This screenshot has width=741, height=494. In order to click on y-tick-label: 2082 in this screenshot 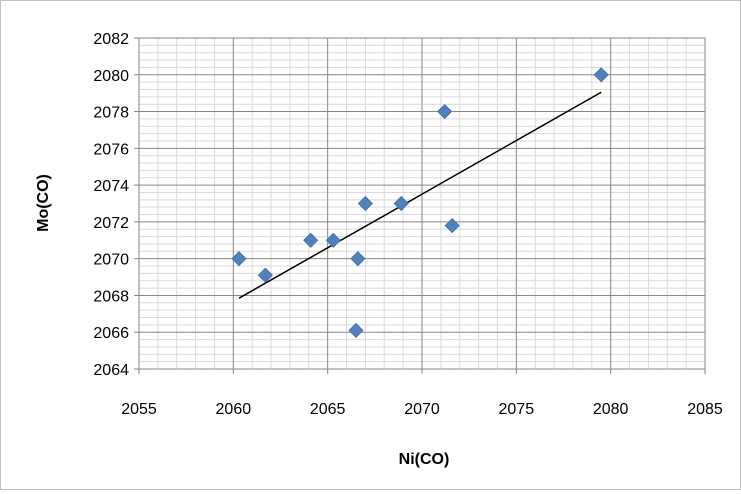, I will do `click(111, 39)`.